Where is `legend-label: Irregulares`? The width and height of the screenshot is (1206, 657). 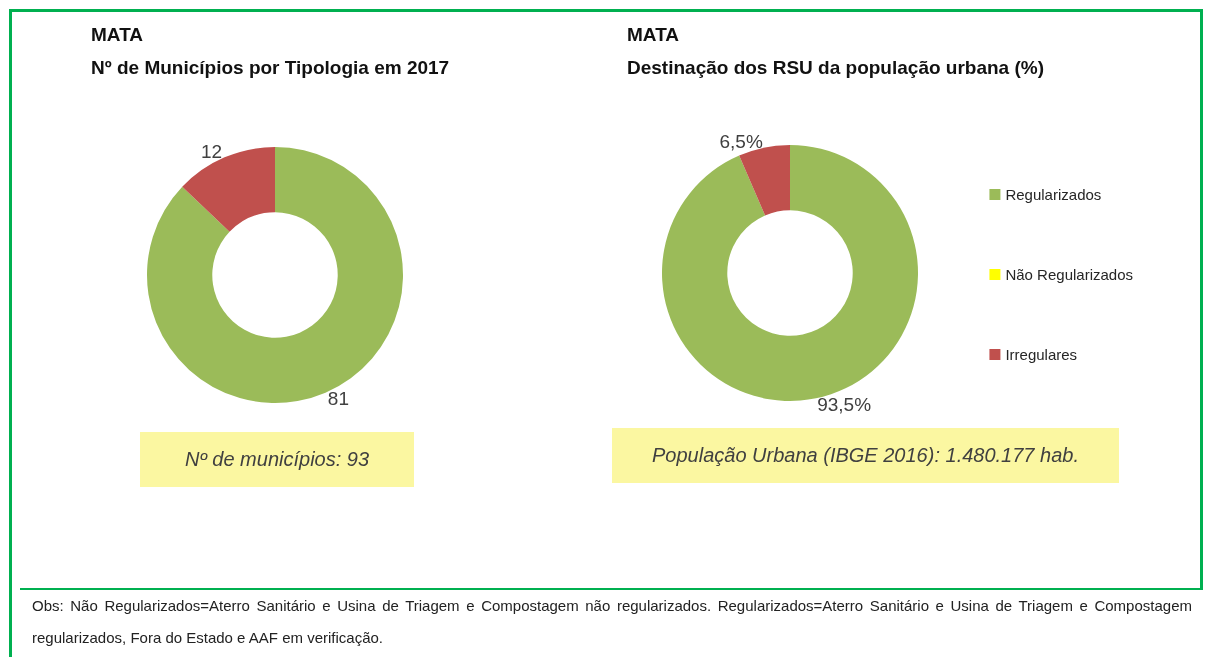 legend-label: Irregulares is located at coordinates (1041, 354).